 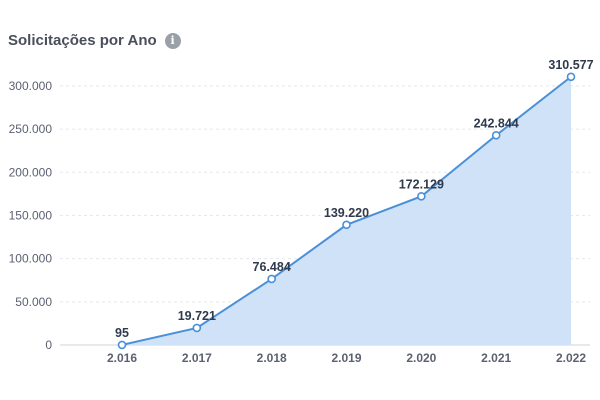 What do you see at coordinates (122, 333) in the screenshot?
I see `data-label: 95` at bounding box center [122, 333].